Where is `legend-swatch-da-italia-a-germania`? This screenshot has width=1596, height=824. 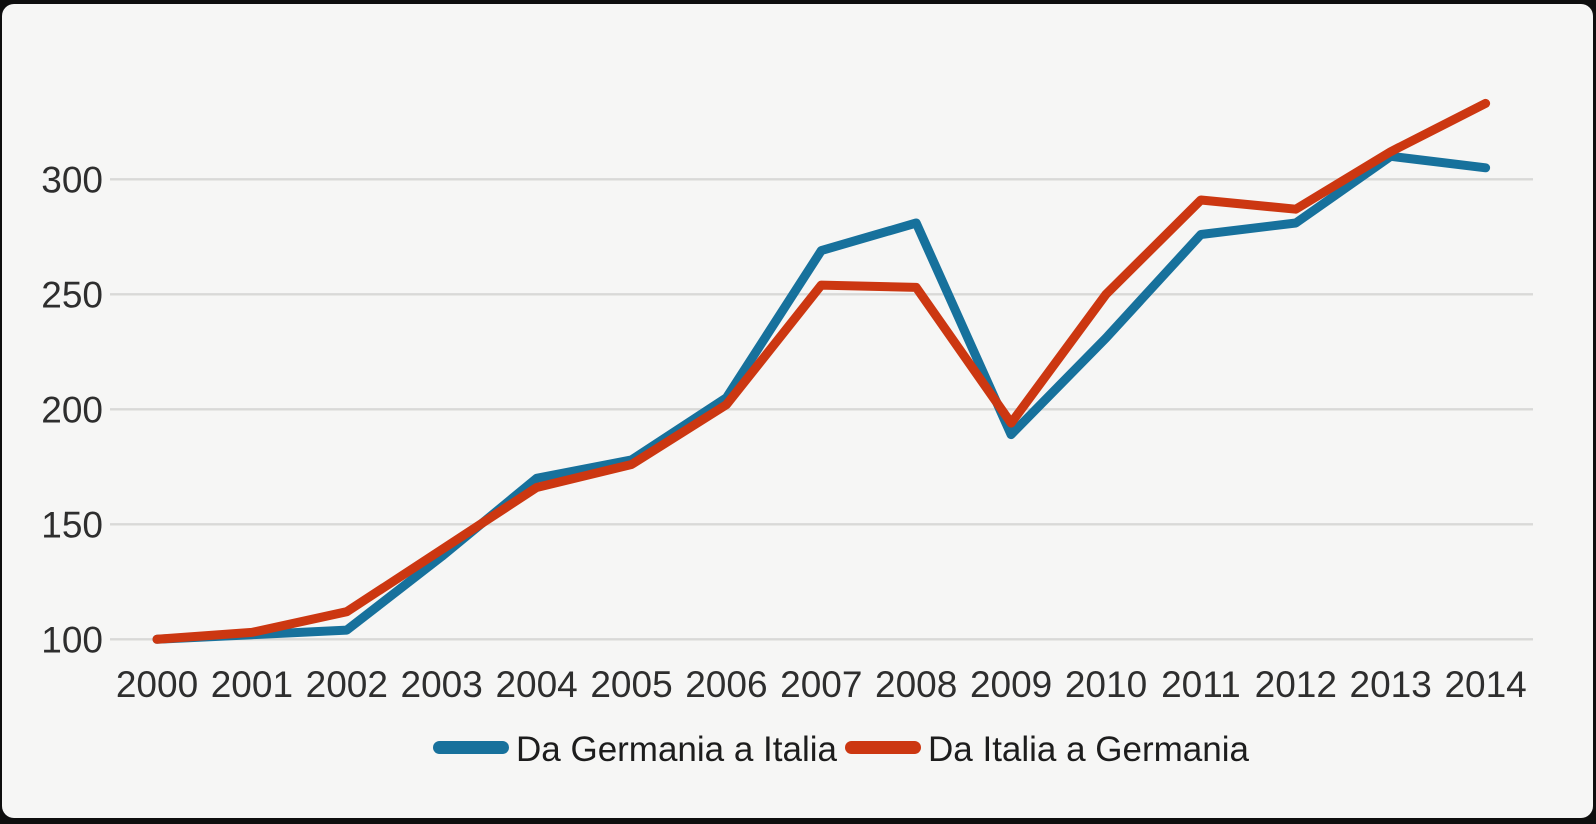
legend-swatch-da-italia-a-germania is located at coordinates (883, 747).